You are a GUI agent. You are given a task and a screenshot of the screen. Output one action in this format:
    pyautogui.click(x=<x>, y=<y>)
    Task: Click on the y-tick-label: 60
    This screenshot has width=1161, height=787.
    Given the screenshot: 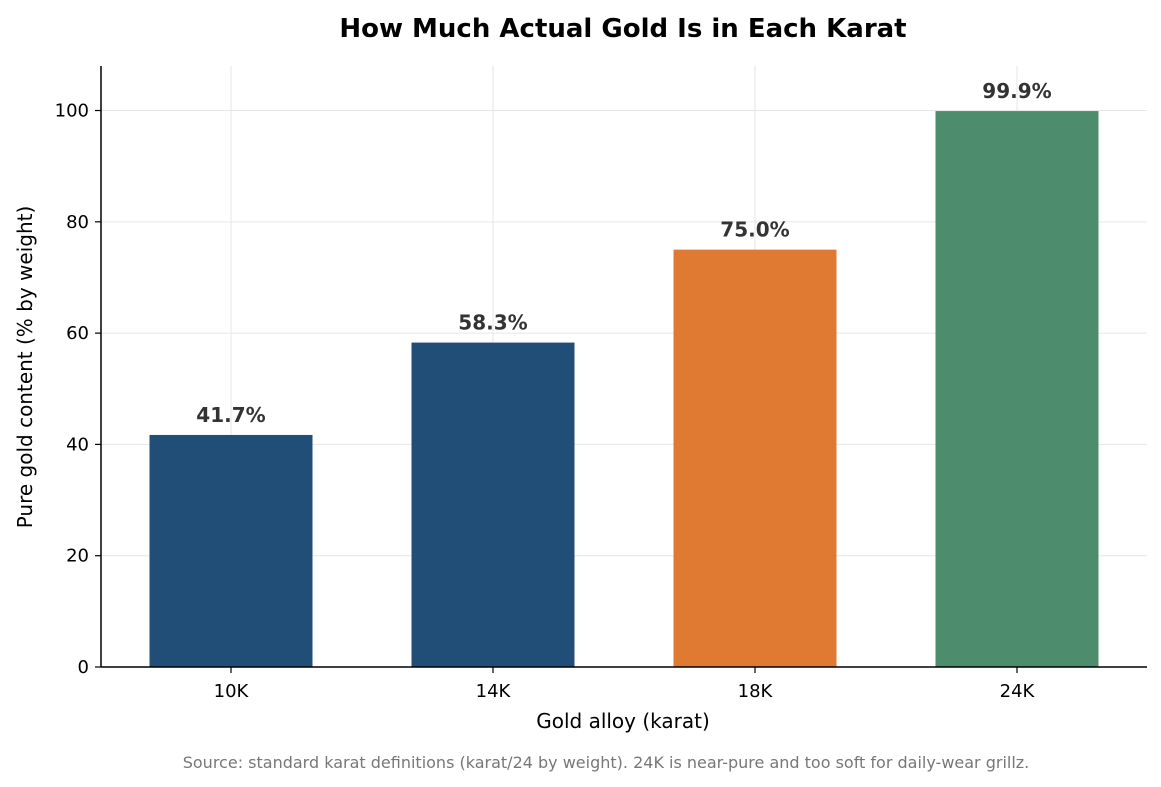 What is the action you would take?
    pyautogui.click(x=77, y=333)
    